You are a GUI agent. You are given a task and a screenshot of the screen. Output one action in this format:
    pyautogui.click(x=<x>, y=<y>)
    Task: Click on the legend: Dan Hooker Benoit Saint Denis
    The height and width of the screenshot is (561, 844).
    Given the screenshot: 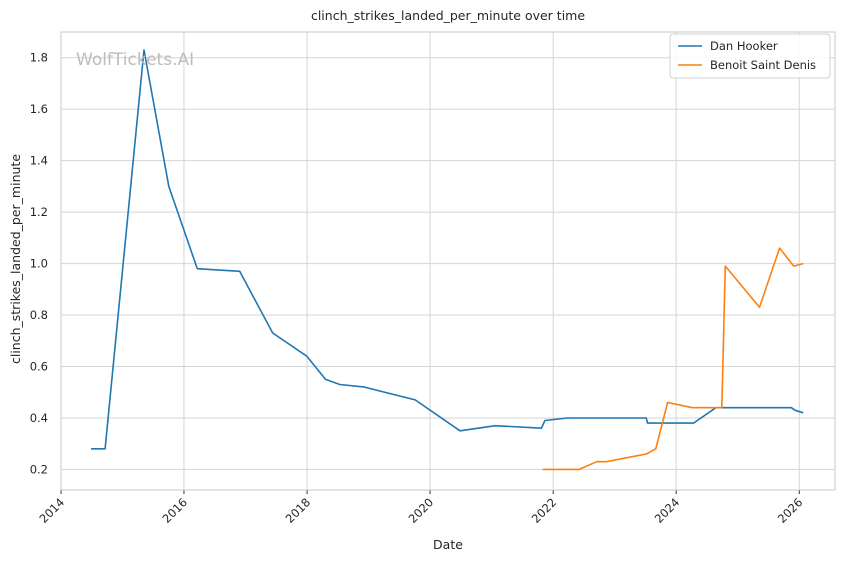 What is the action you would take?
    pyautogui.click(x=750, y=56)
    